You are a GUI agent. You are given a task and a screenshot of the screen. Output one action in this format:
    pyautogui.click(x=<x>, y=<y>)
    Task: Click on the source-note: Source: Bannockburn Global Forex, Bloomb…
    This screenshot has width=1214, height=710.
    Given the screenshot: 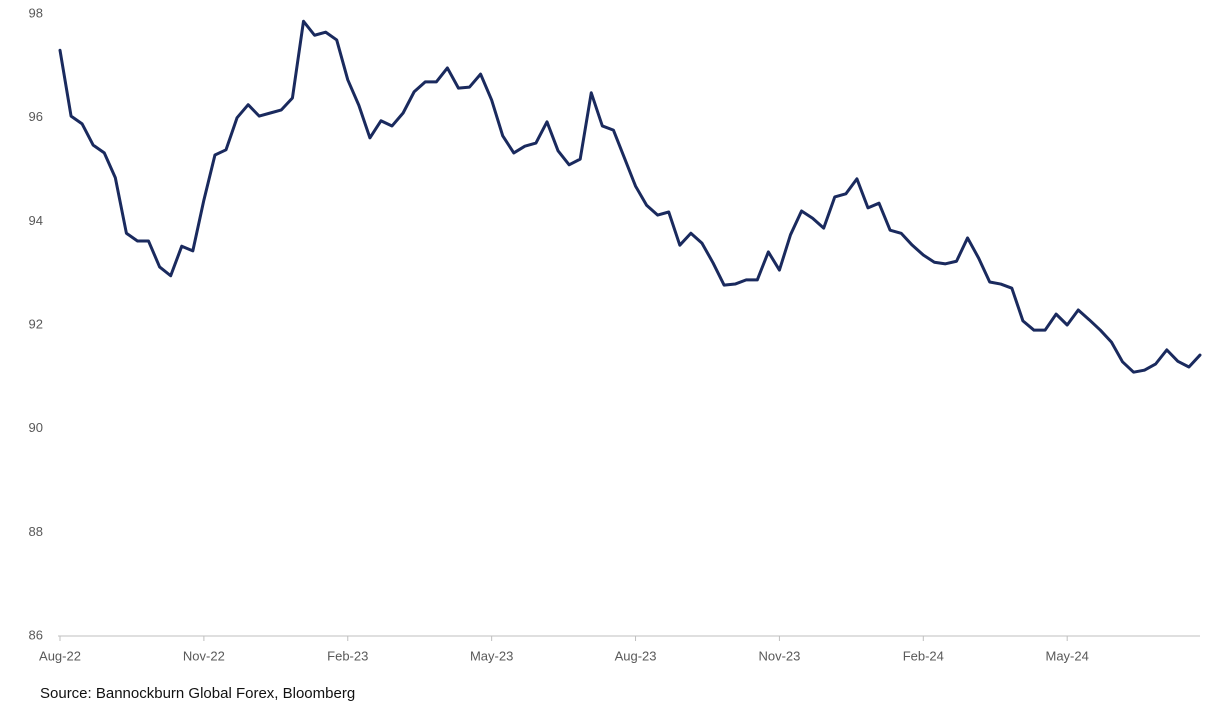 What is the action you would take?
    pyautogui.click(x=197, y=693)
    